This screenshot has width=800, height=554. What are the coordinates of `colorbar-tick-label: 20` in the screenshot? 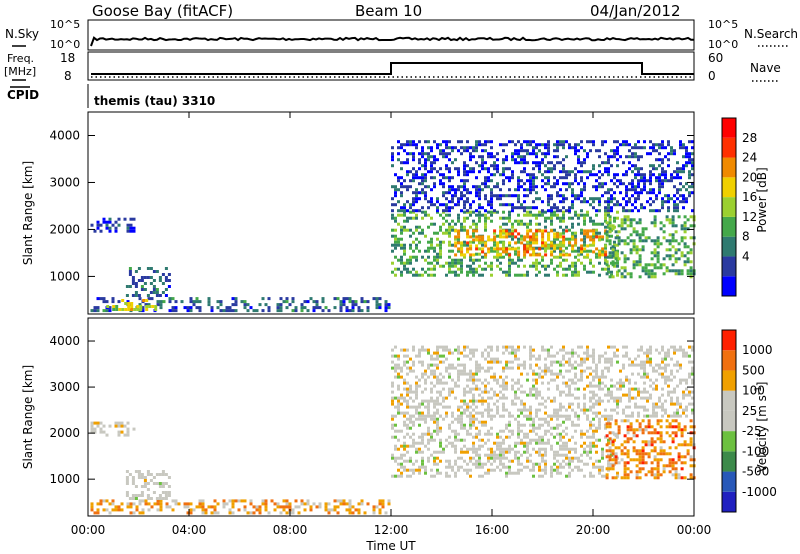 It's located at (749, 177).